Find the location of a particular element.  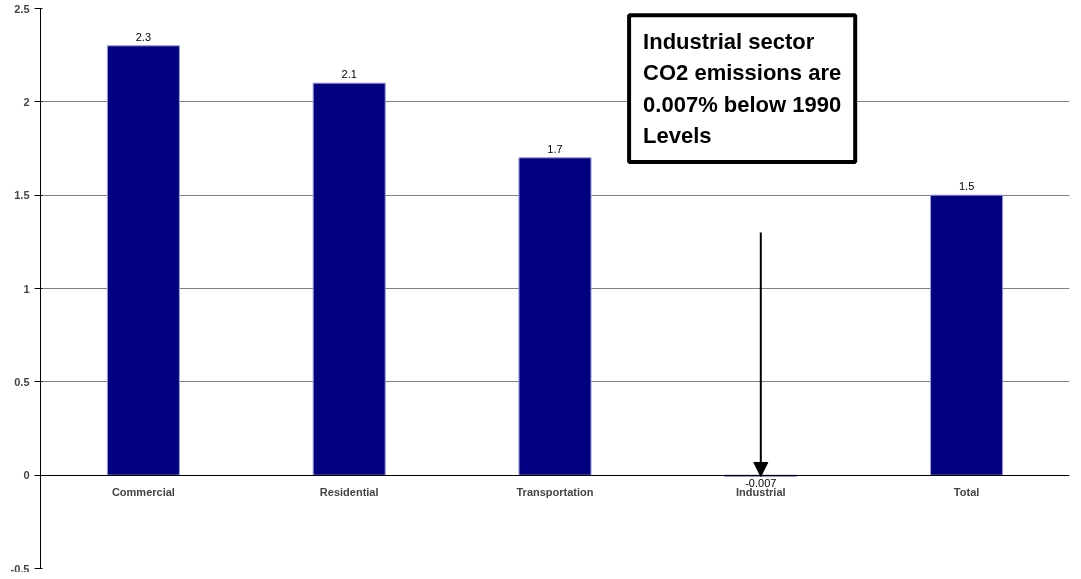

y-tick-label: 0.5 is located at coordinates (22, 381).